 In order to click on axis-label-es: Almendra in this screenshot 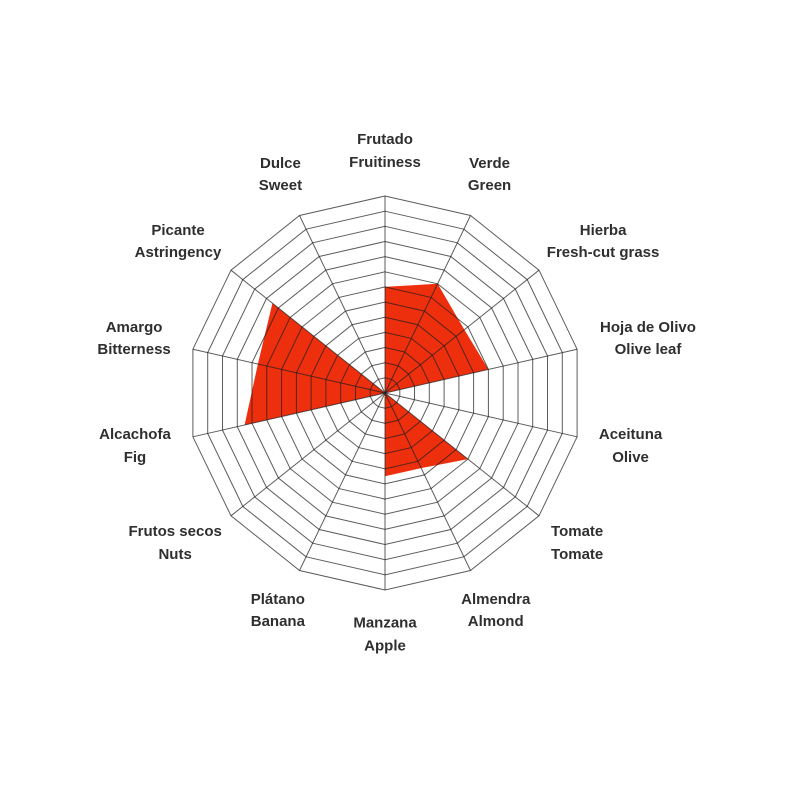, I will do `click(496, 599)`.